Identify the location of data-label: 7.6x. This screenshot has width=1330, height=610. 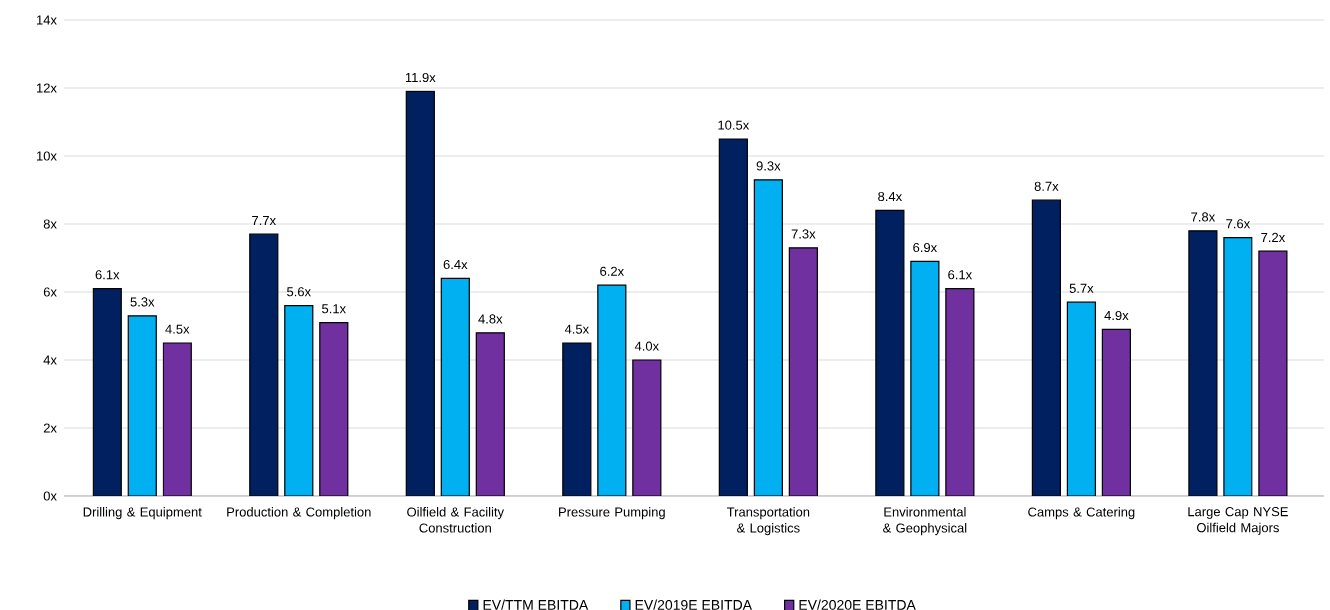
(1238, 224).